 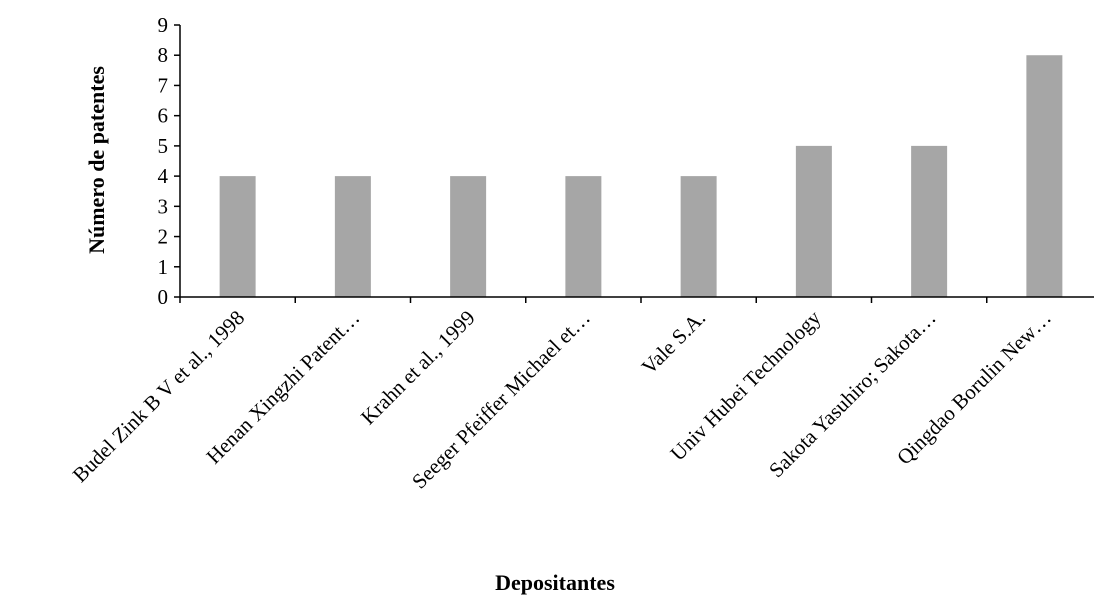 What do you see at coordinates (96, 160) in the screenshot?
I see `y-axis-title: Número de patentes` at bounding box center [96, 160].